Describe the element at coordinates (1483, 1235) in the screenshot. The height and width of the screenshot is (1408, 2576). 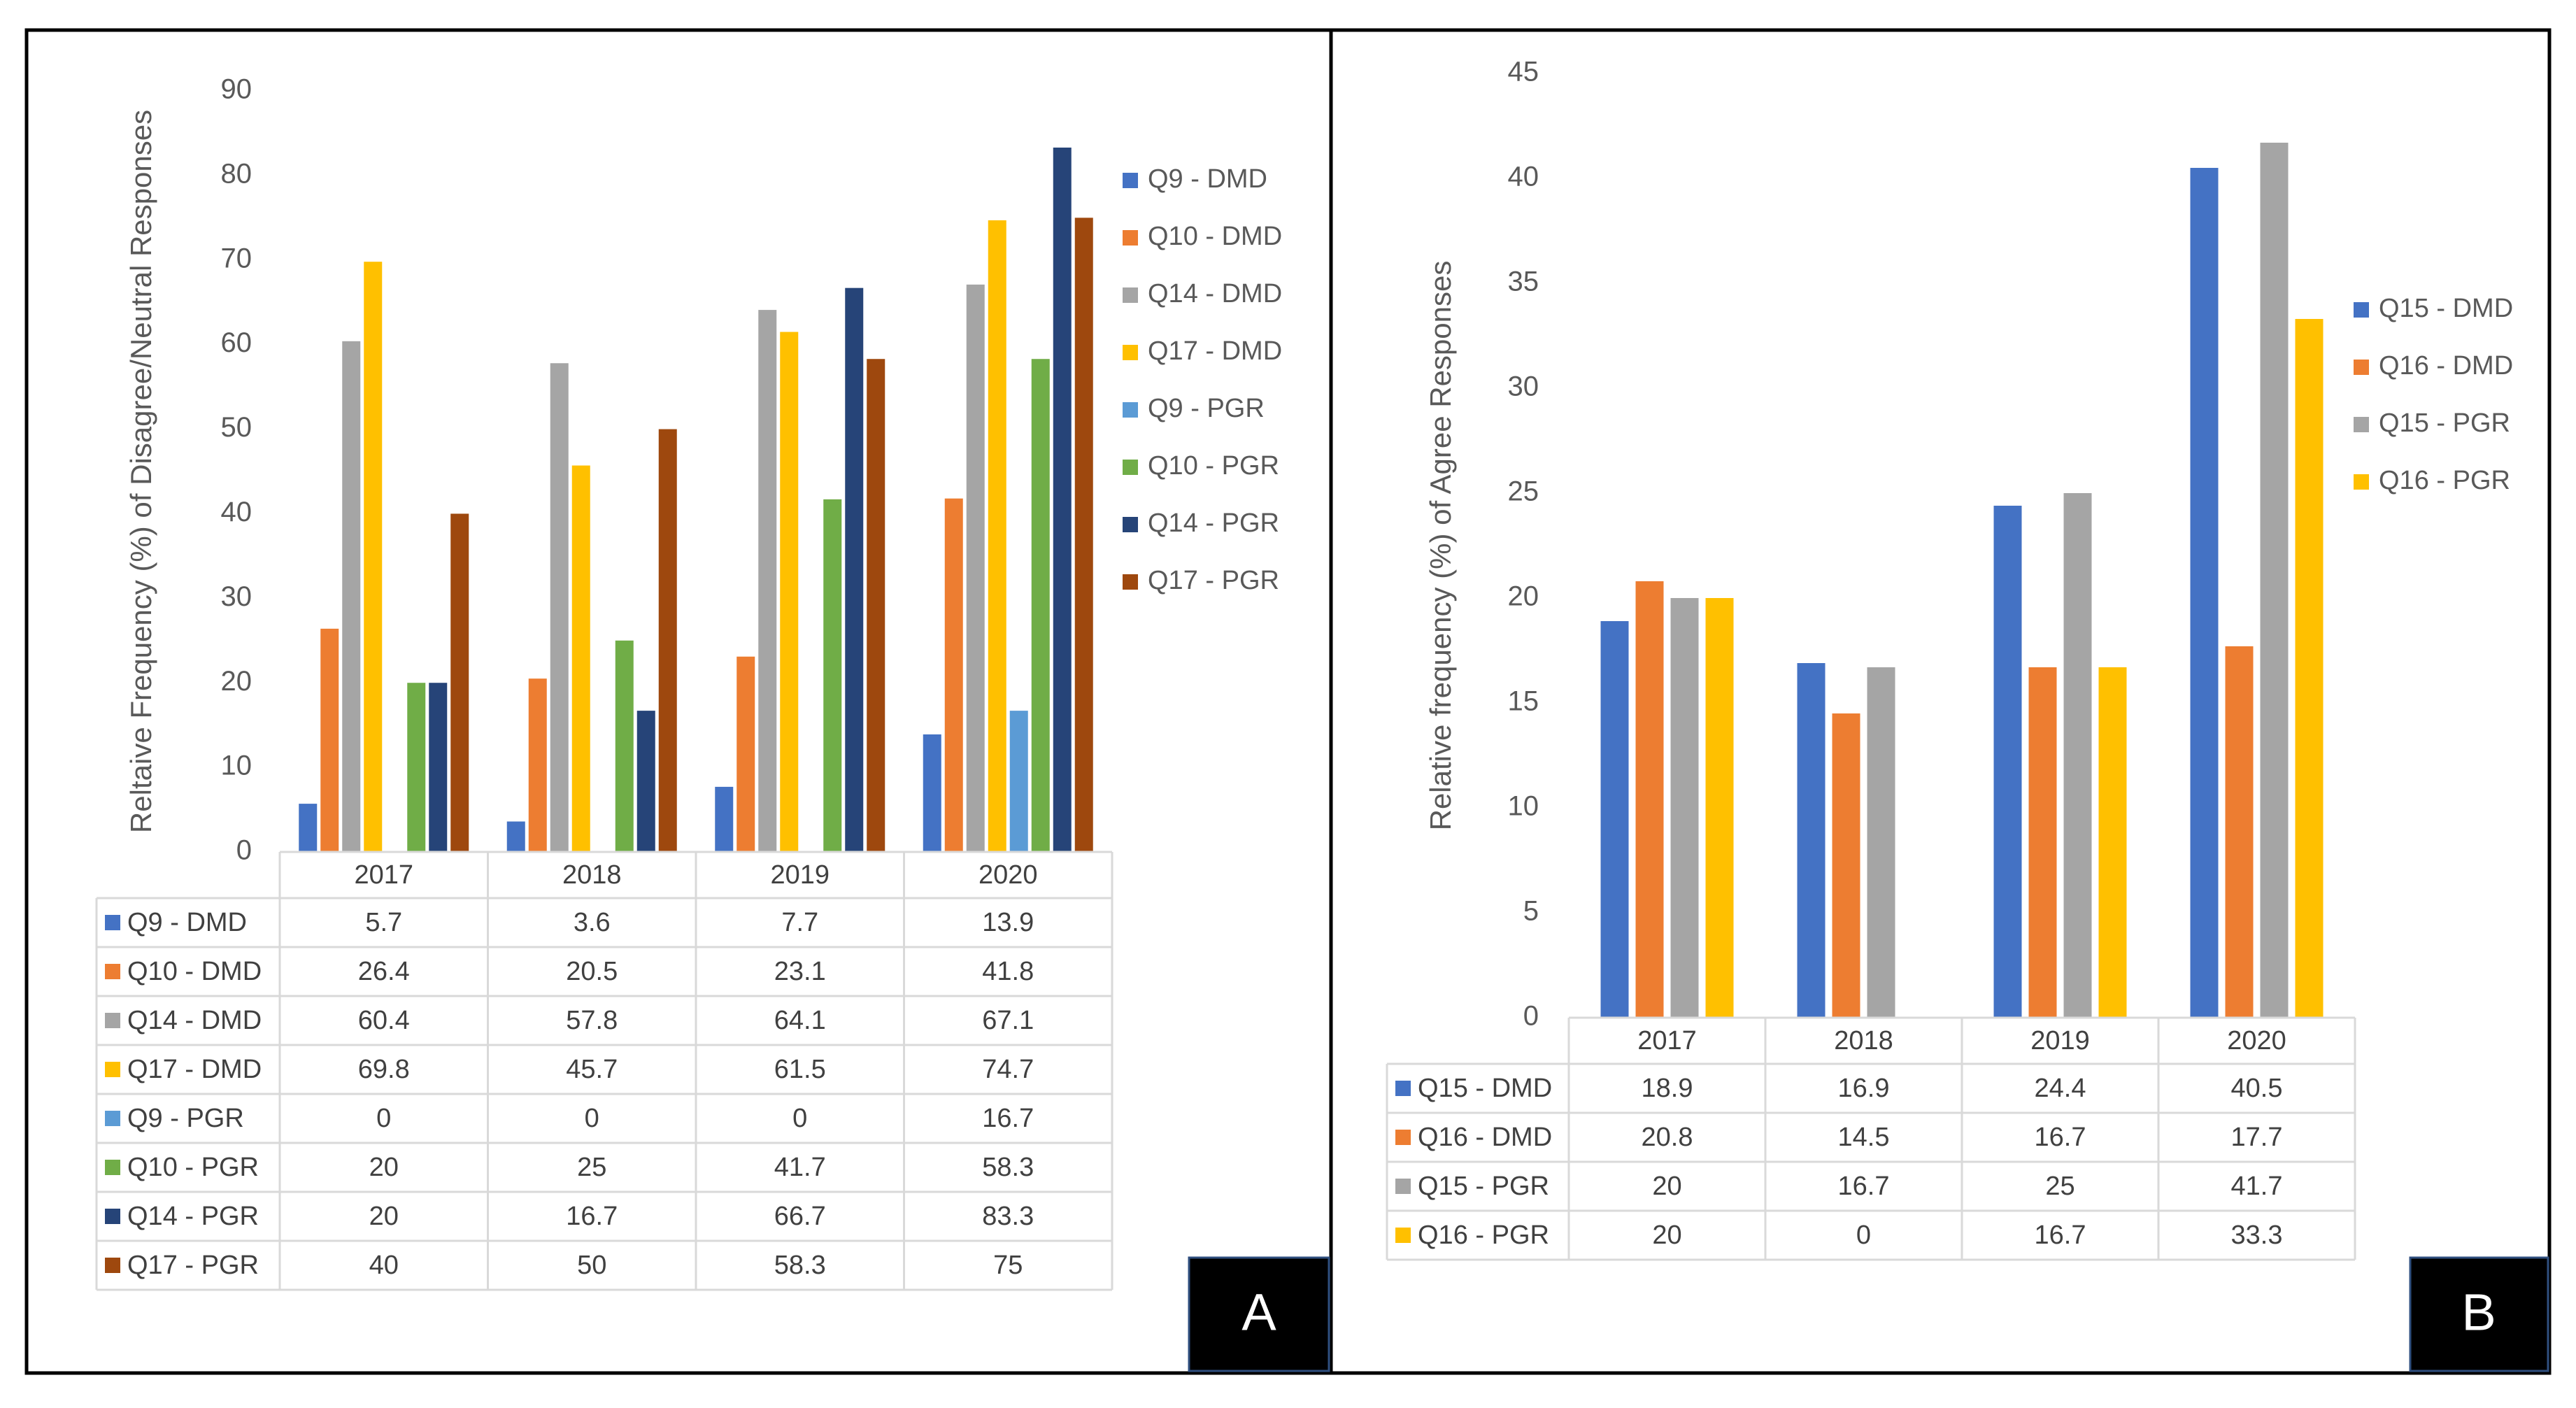
I see `table-series-label: Q16 - PGR` at that location.